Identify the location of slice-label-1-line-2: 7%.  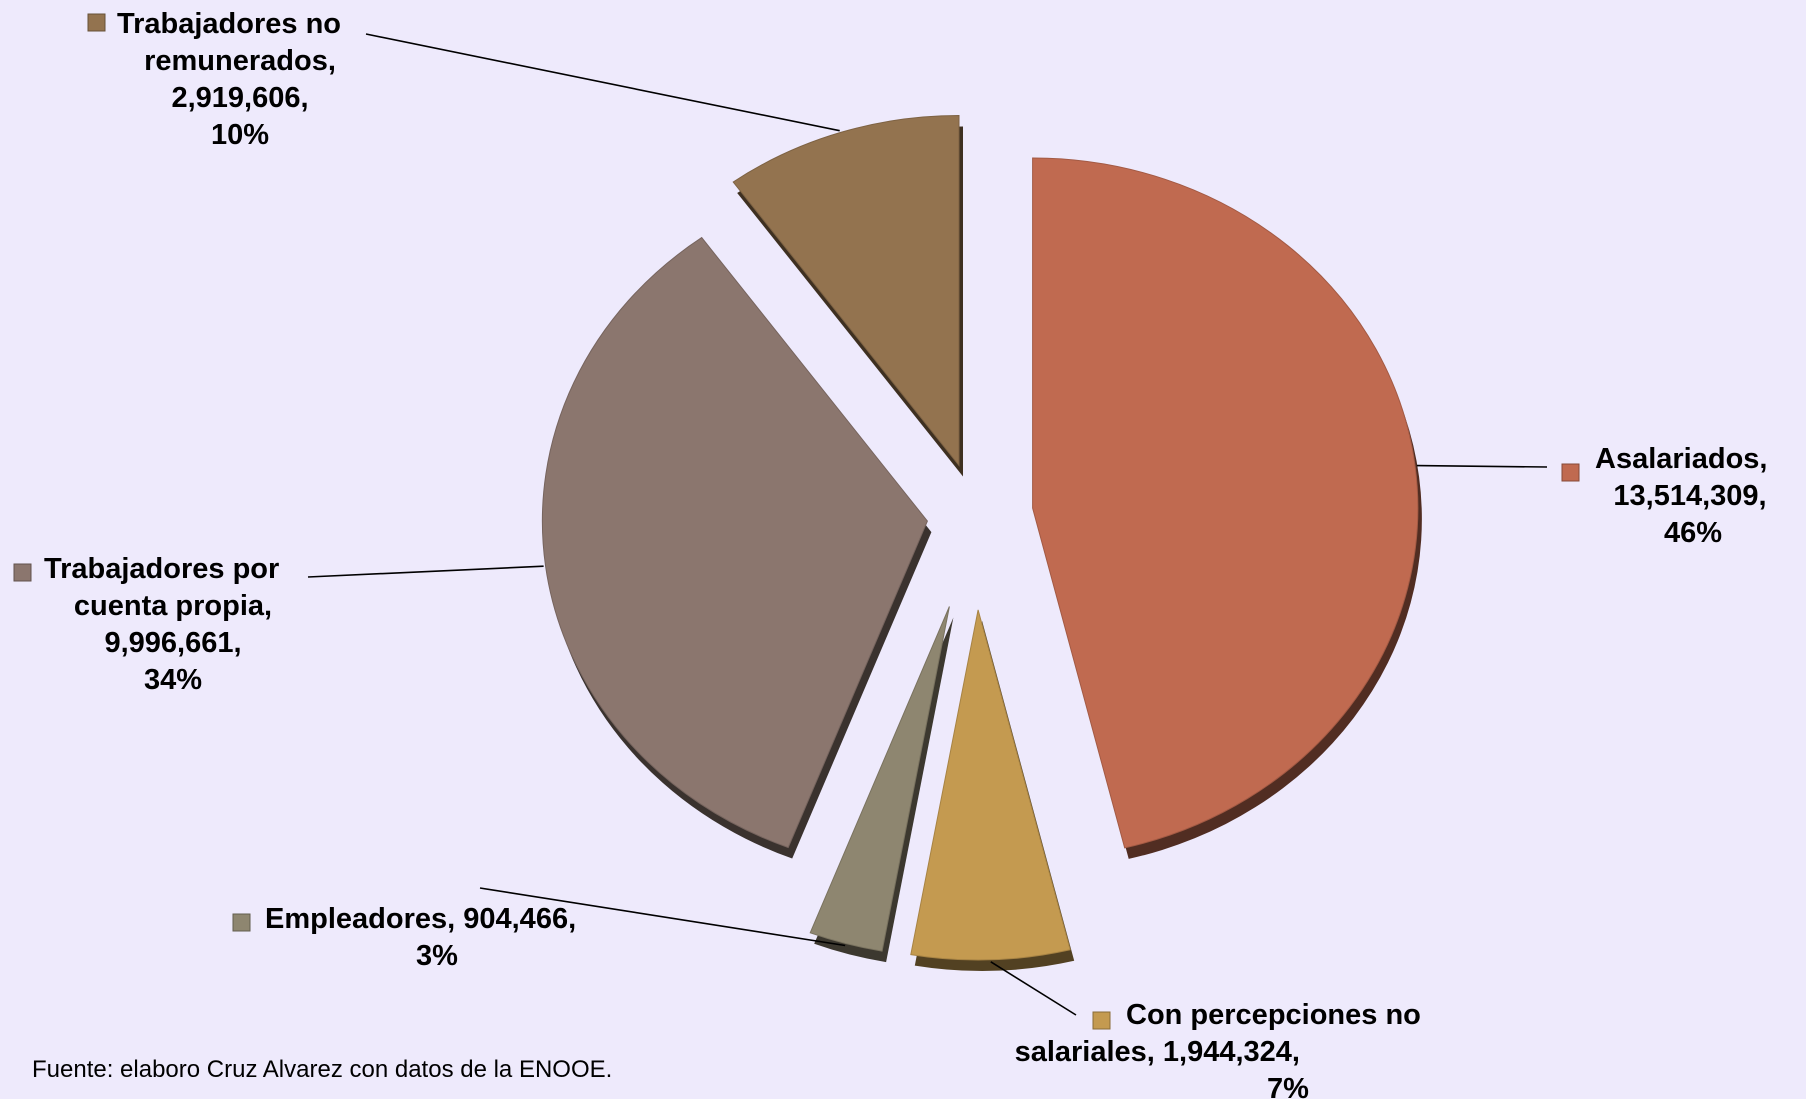
(1288, 1086).